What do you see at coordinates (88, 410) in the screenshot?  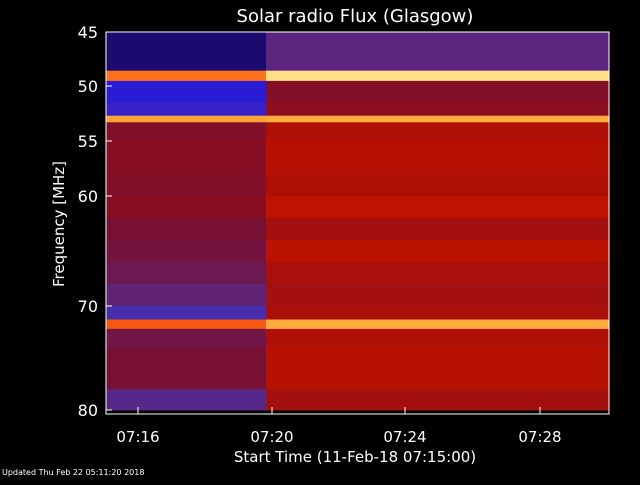 I see `y-tick-label: 80` at bounding box center [88, 410].